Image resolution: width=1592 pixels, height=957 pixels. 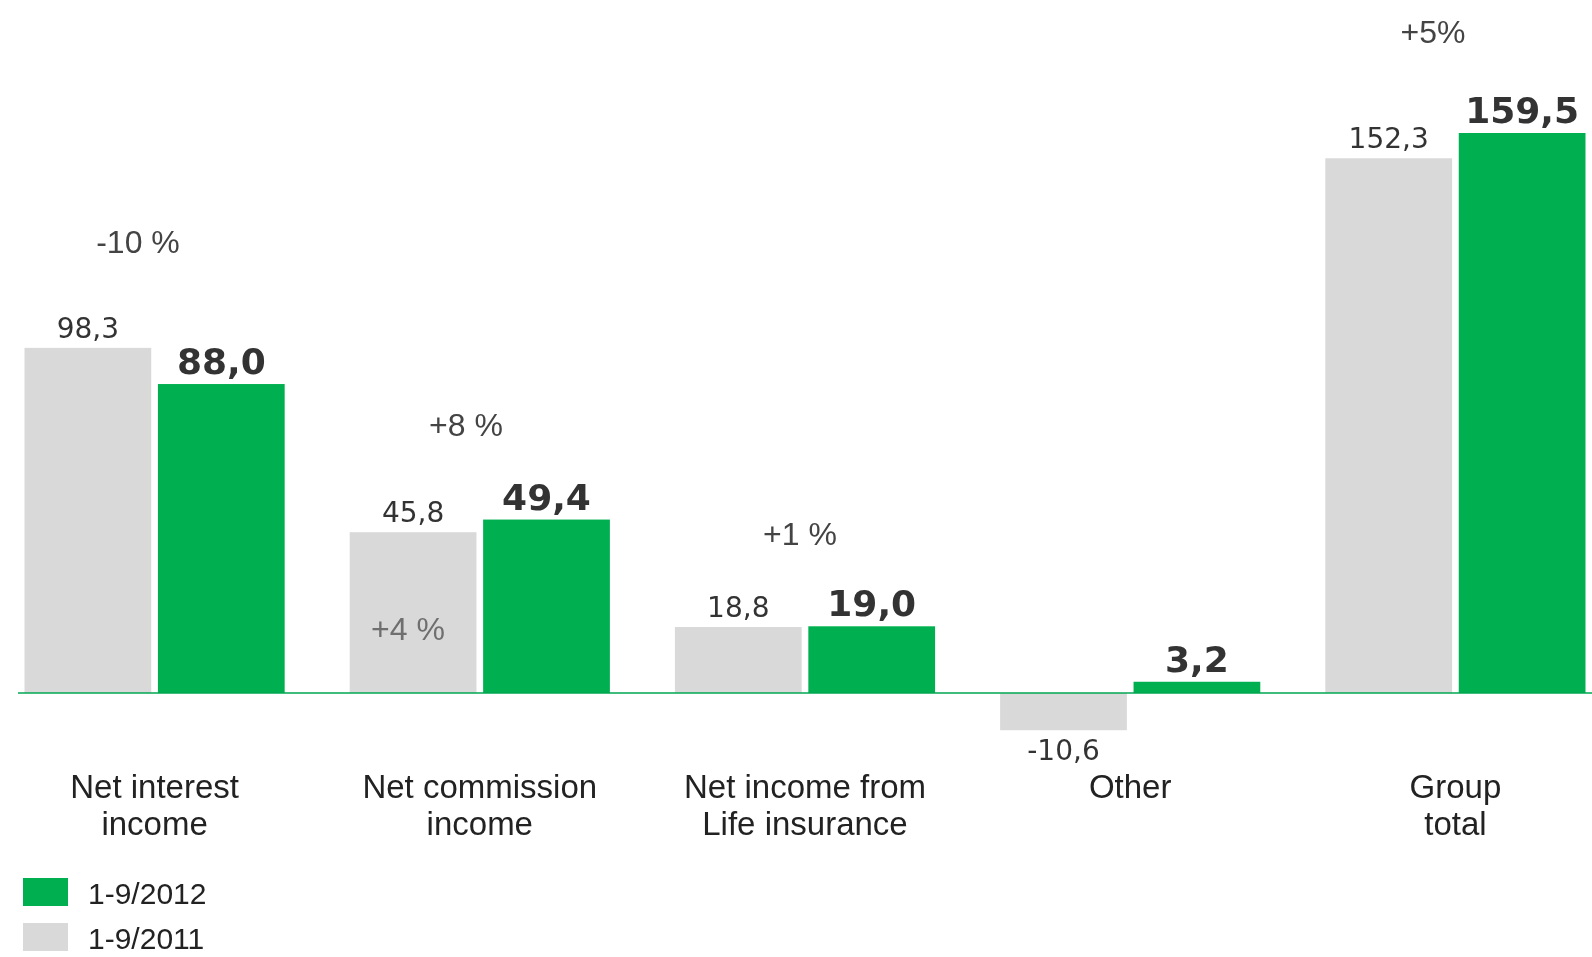 I want to click on data-label: 152,3, so click(x=1388, y=139).